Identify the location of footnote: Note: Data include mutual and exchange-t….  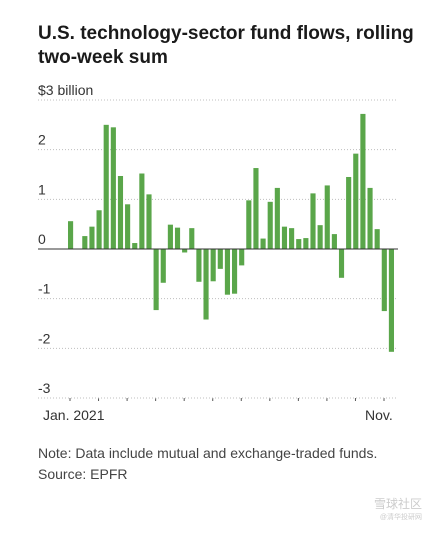
(208, 453).